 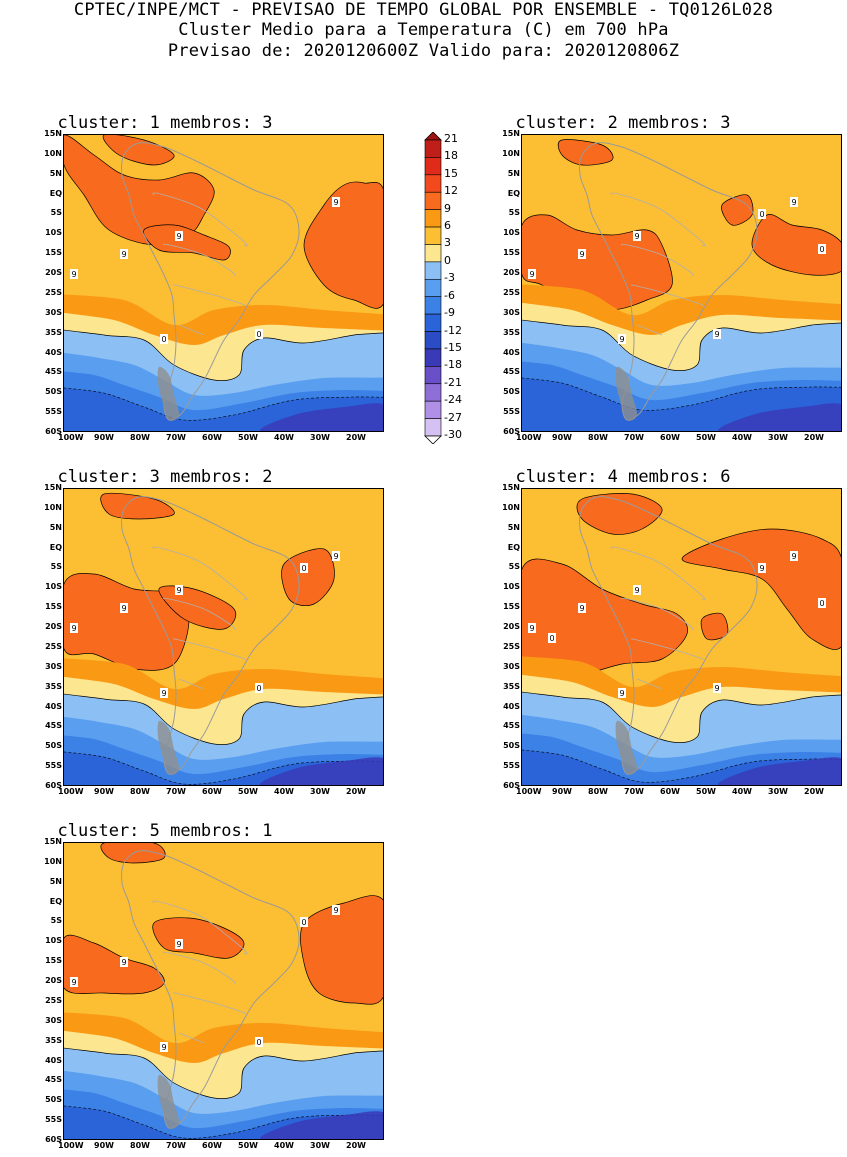 I want to click on map-plot: 9 9 9 9 9 0 0, so click(x=223, y=991).